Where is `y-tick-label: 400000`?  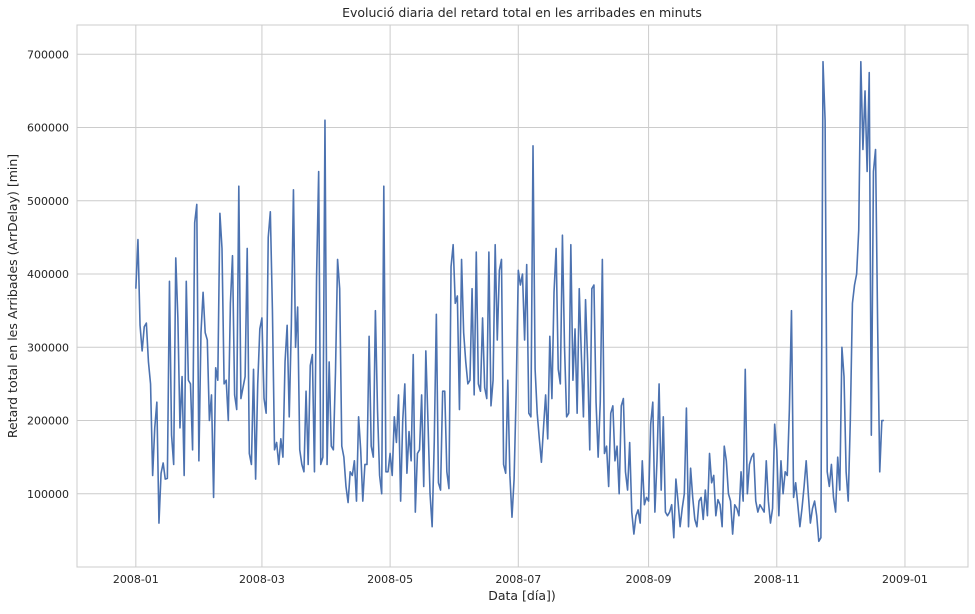 y-tick-label: 400000 is located at coordinates (48, 274).